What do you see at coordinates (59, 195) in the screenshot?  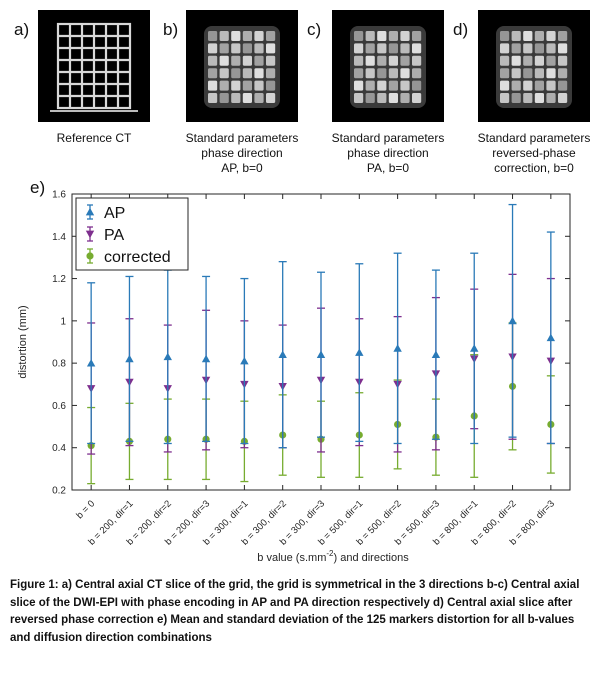 I see `y-tick-label: 1.6` at bounding box center [59, 195].